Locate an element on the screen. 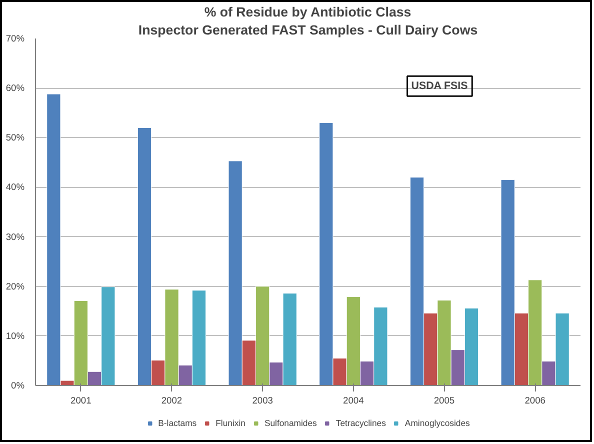 The image size is (594, 444). legend-label: Tetracyclines is located at coordinates (361, 423).